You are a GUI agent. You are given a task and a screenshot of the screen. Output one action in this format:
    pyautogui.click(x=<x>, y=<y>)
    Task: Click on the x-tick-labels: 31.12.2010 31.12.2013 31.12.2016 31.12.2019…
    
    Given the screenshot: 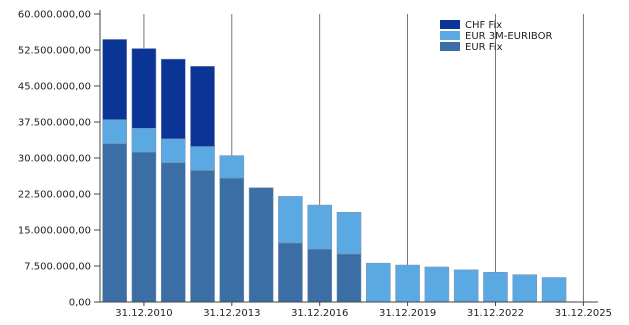 What is the action you would take?
    pyautogui.click(x=363, y=313)
    